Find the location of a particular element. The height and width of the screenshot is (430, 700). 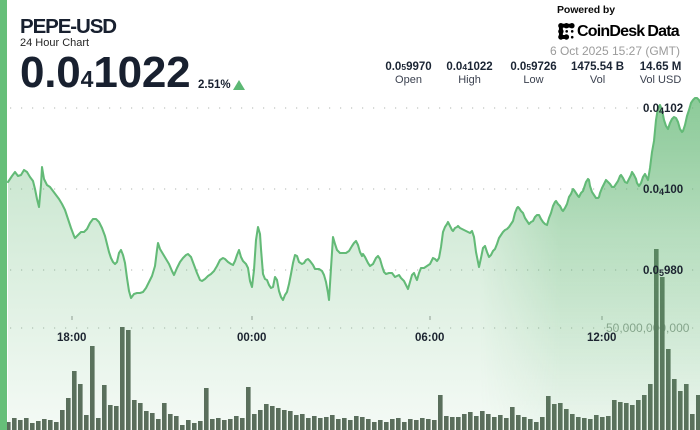

svg-text: 18:00 is located at coordinates (71, 338).